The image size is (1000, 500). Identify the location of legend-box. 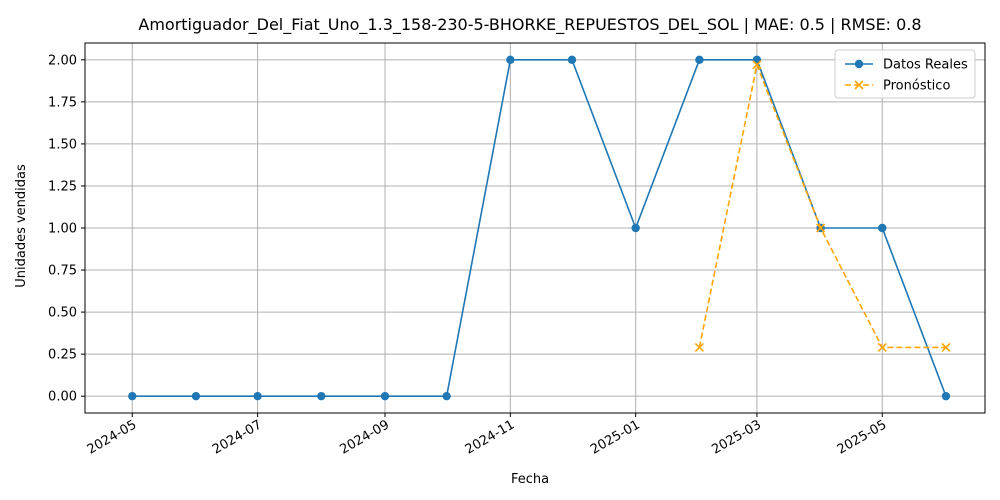
(905, 74).